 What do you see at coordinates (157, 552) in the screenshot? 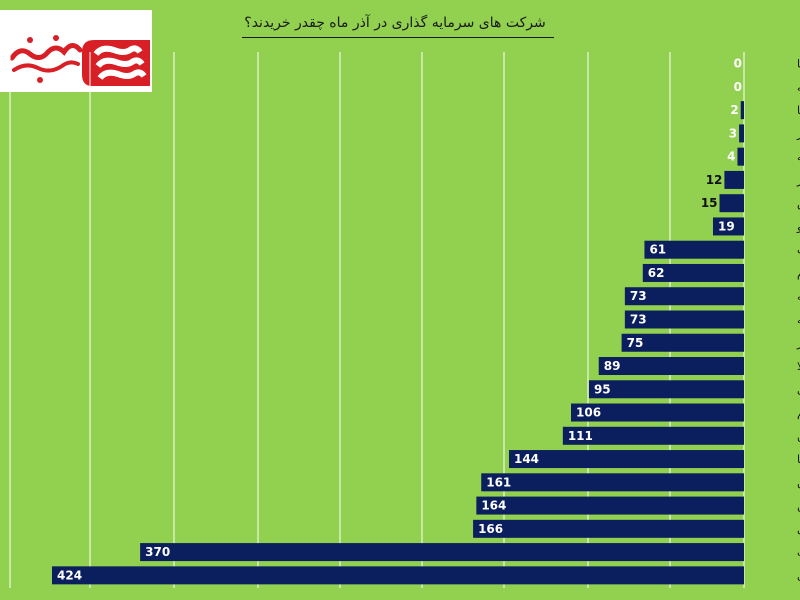
I see `data-label: 370` at bounding box center [157, 552].